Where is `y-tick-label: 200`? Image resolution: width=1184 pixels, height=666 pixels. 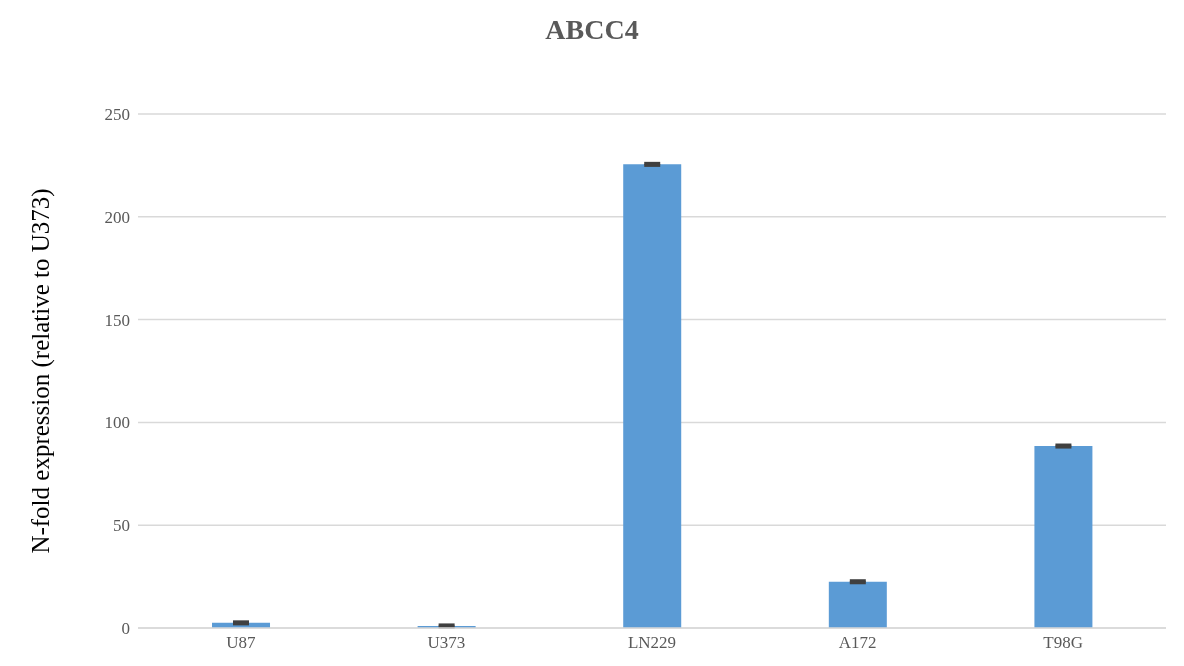 y-tick-label: 200 is located at coordinates (117, 217).